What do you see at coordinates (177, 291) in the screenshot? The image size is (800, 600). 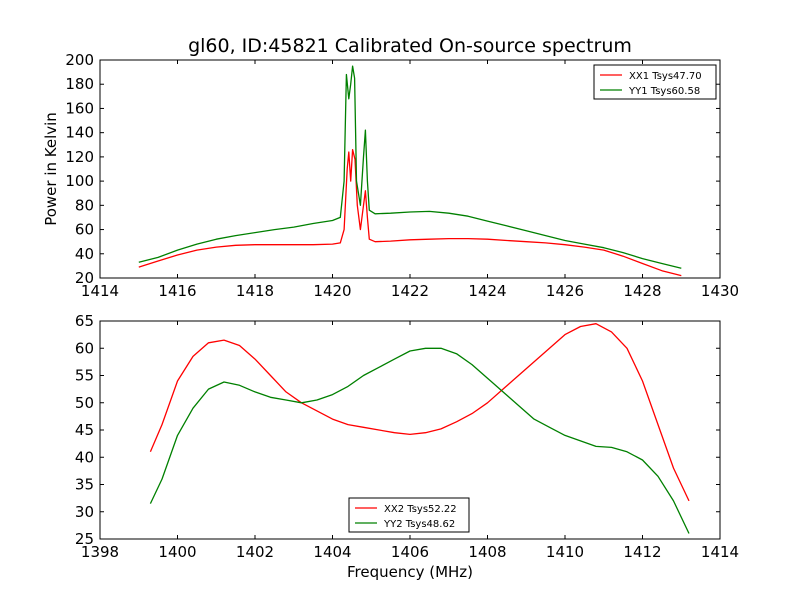 I see `x-tick-label: 1416` at bounding box center [177, 291].